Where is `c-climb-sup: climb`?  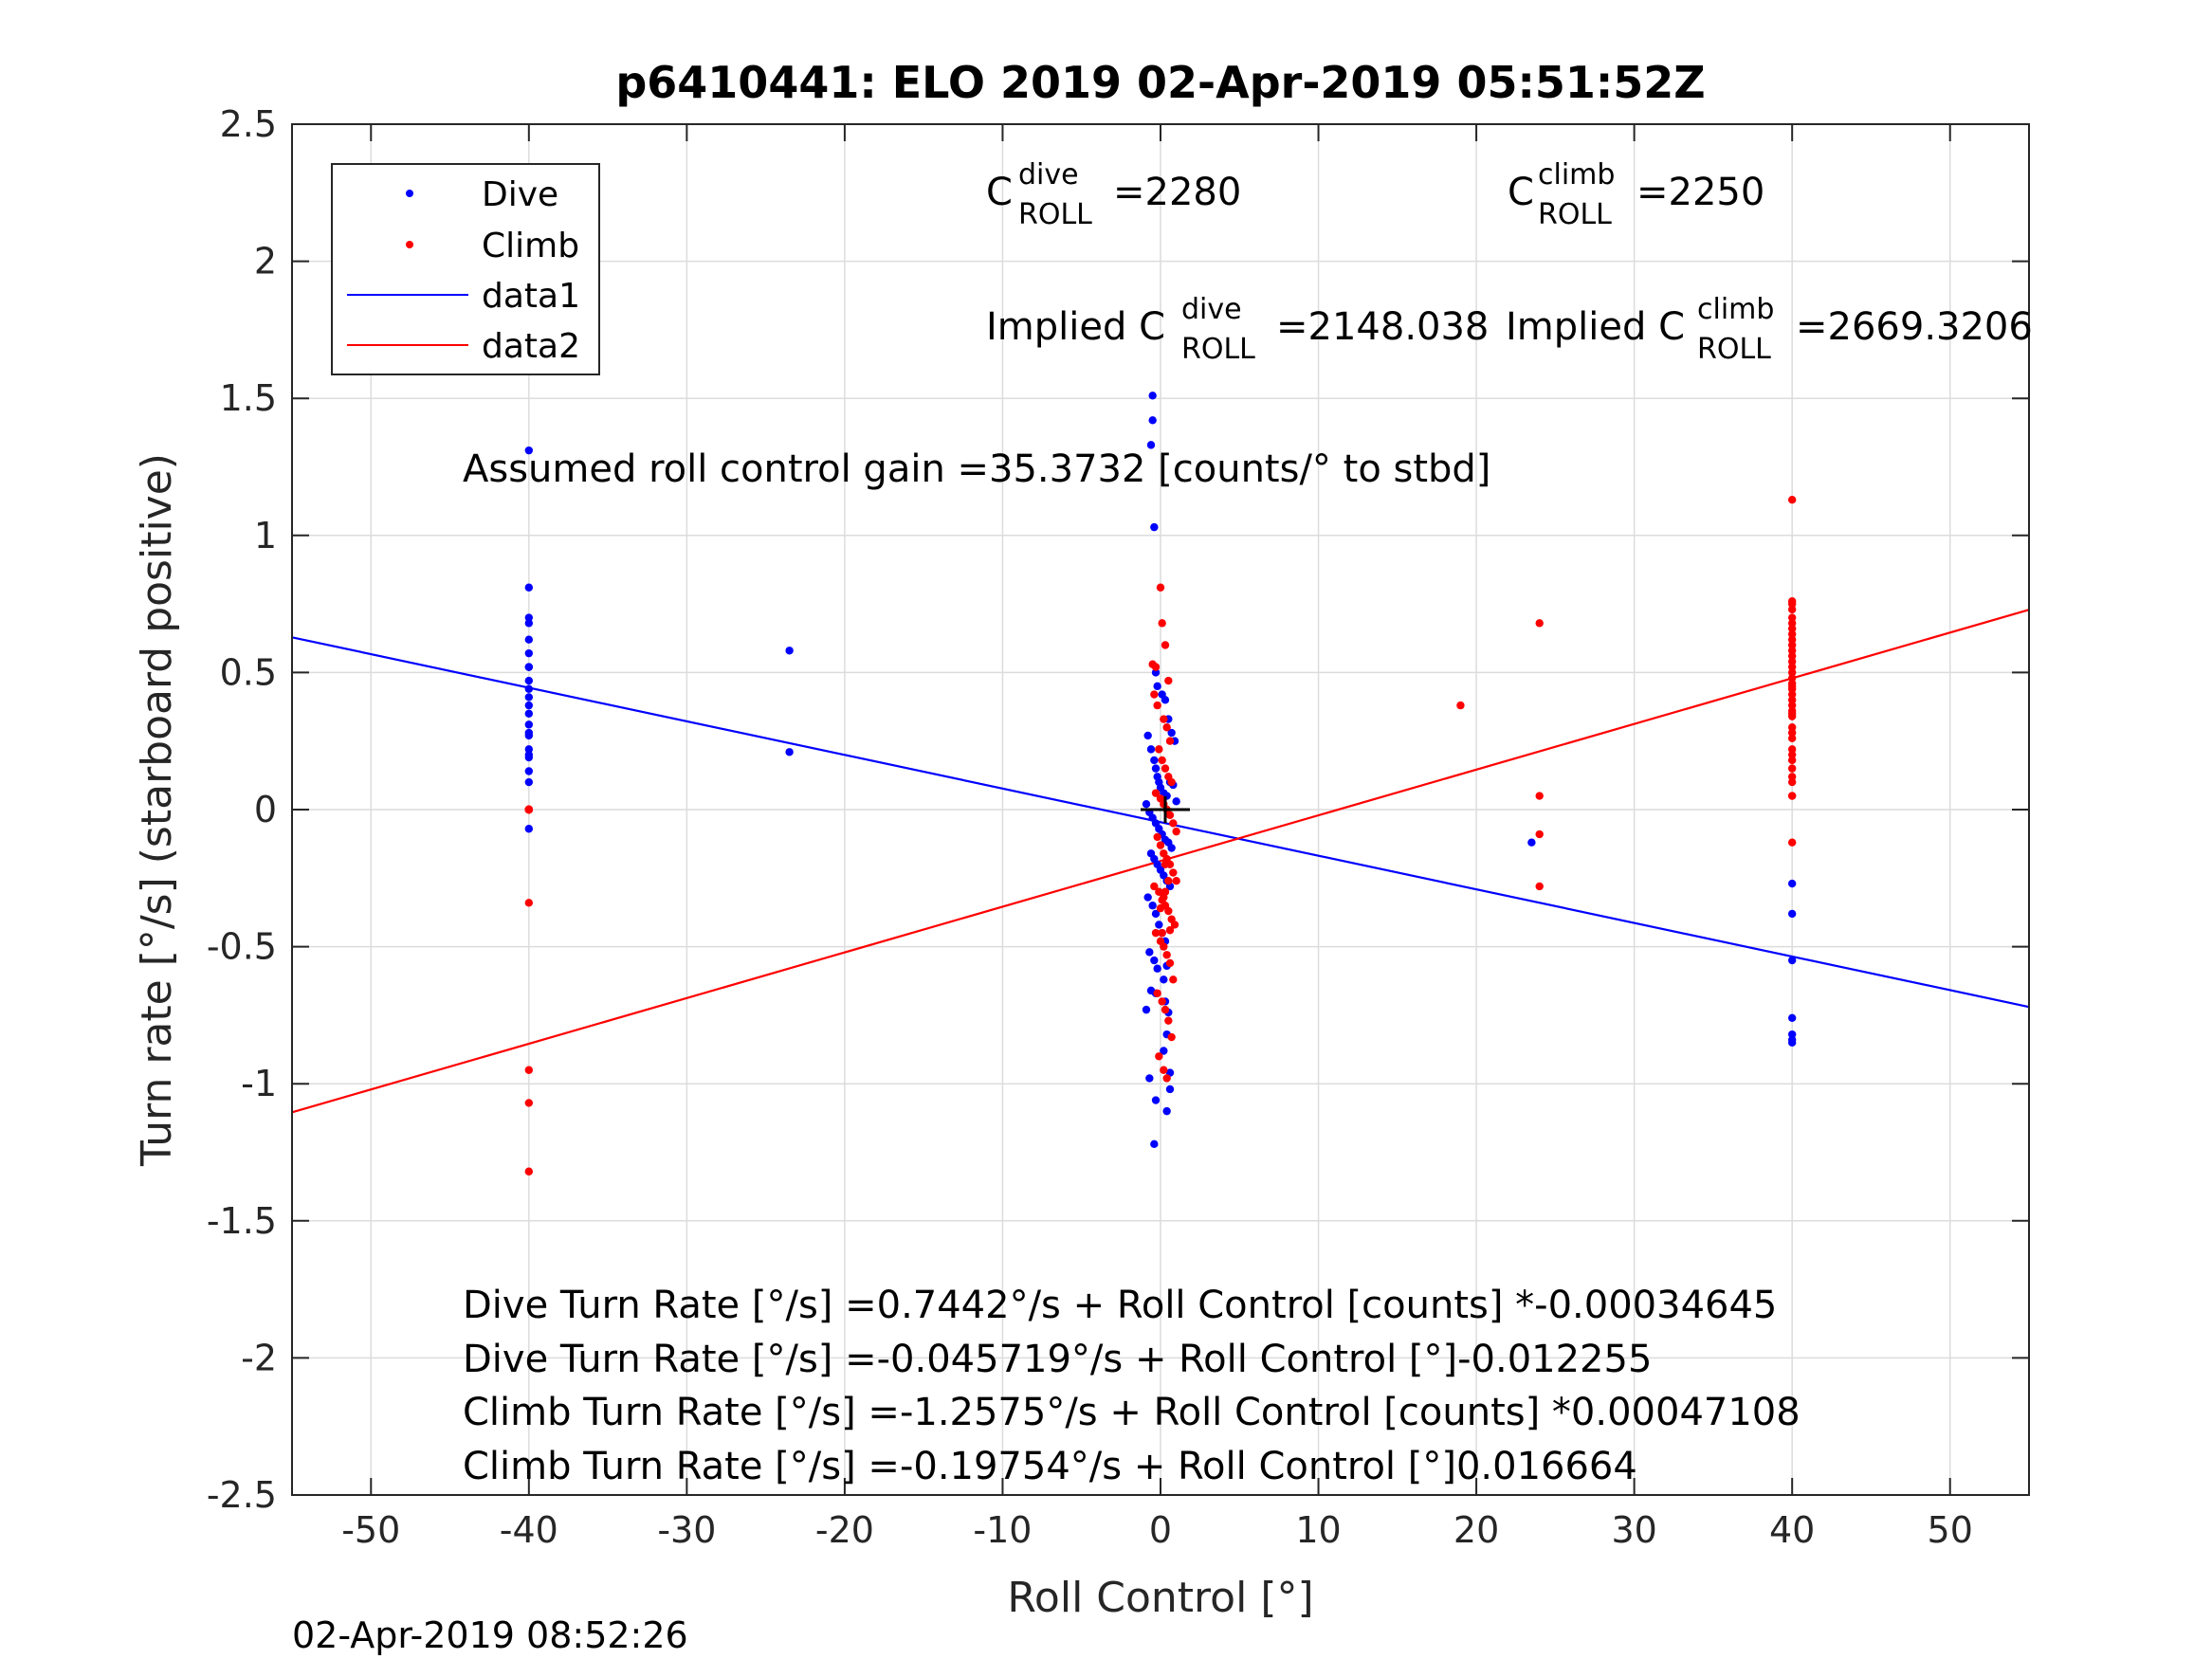
c-climb-sup: climb is located at coordinates (1576, 174).